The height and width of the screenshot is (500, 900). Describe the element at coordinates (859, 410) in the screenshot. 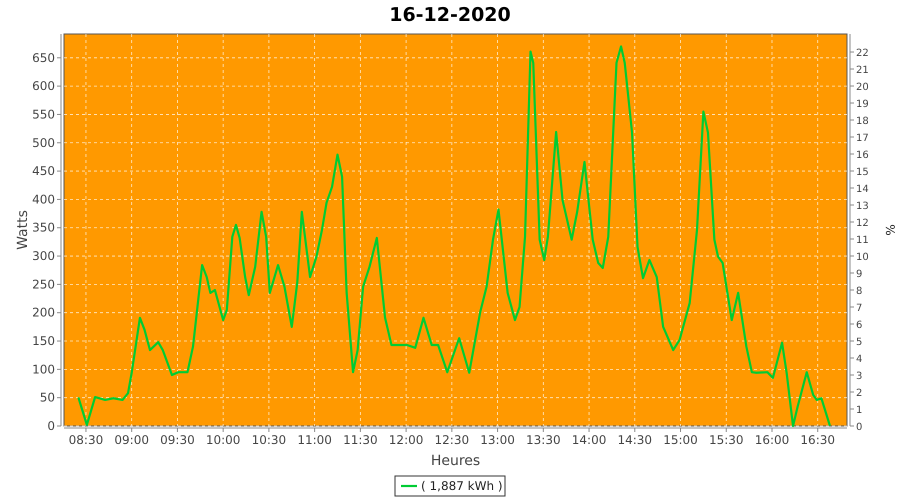

I see `y2-tick-label: 1` at that location.